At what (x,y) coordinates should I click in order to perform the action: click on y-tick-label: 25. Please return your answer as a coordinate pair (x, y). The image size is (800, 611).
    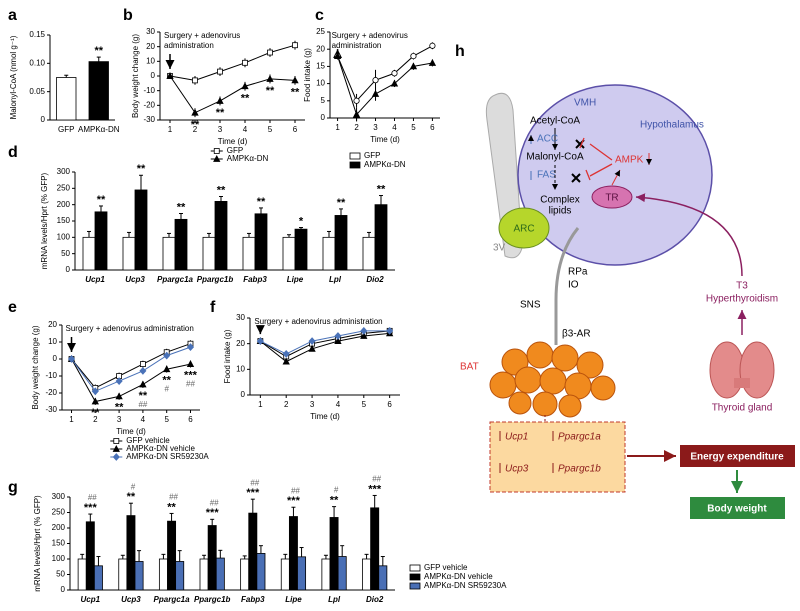
    Looking at the image, I should click on (320, 31).